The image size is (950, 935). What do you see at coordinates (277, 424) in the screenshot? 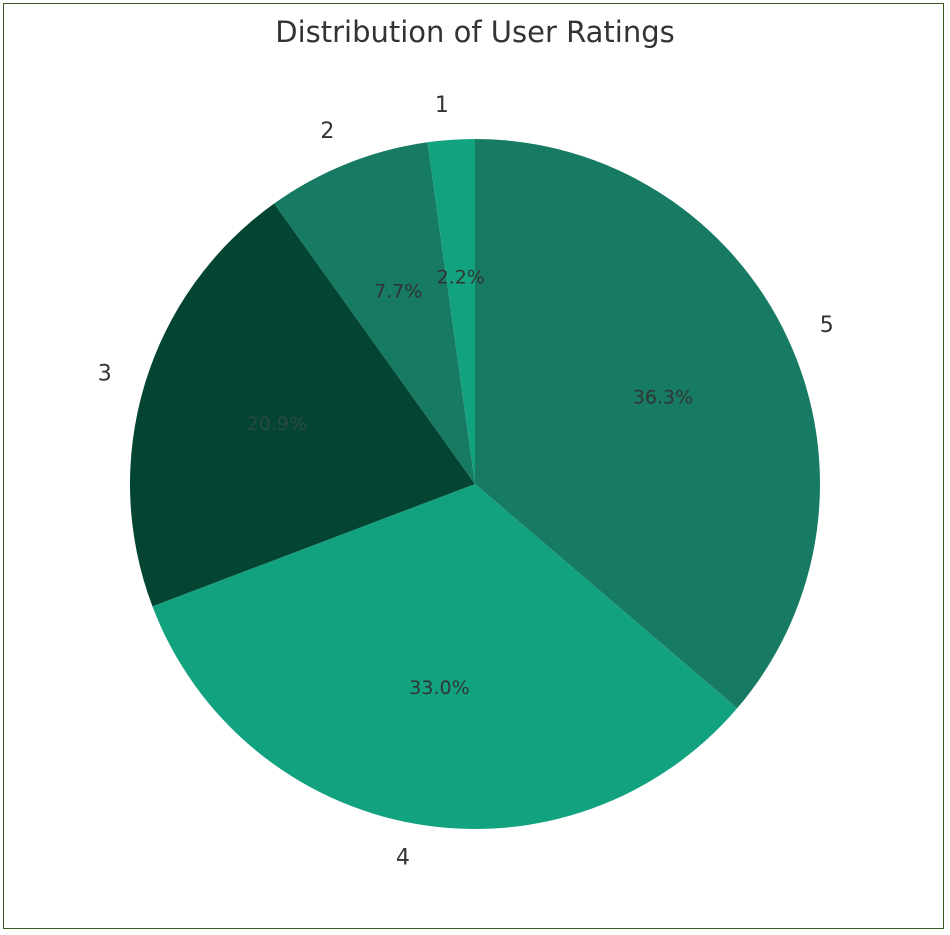
I see `percent-label-3: 20.9%` at bounding box center [277, 424].